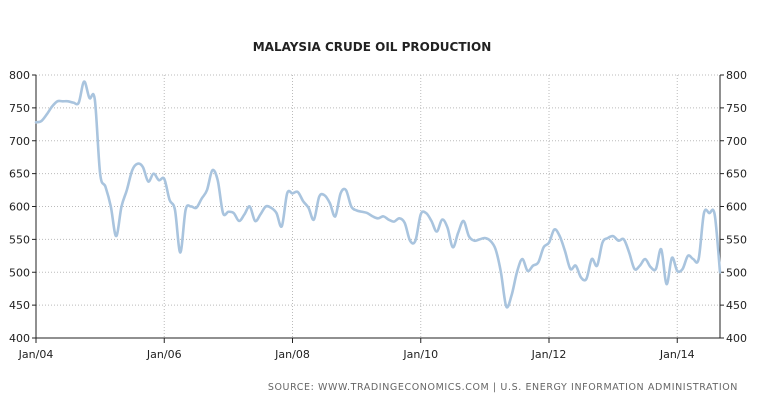 This screenshot has height=408, width=766. I want to click on y-tick-label-left: 500, so click(19, 272).